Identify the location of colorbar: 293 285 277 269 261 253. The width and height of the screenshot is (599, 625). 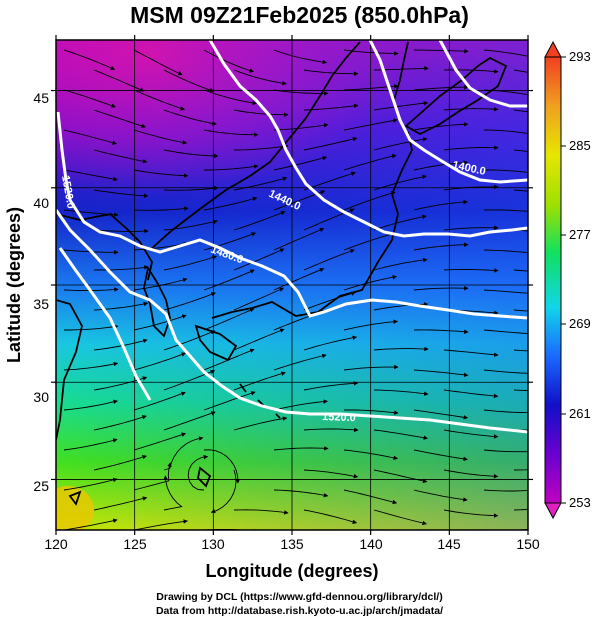
(567, 280).